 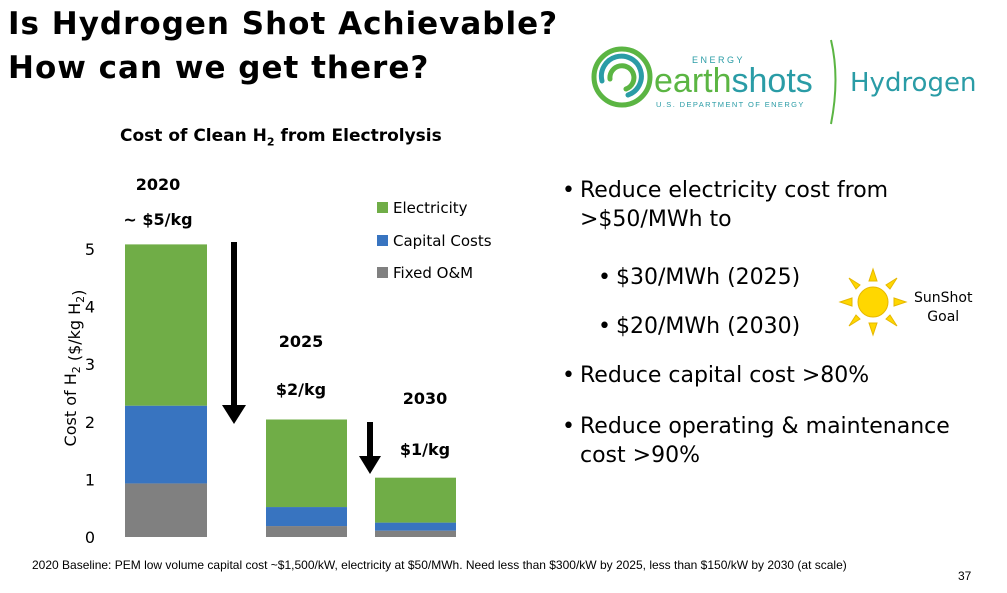 I want to click on logo-shots: shots, so click(x=772, y=81).